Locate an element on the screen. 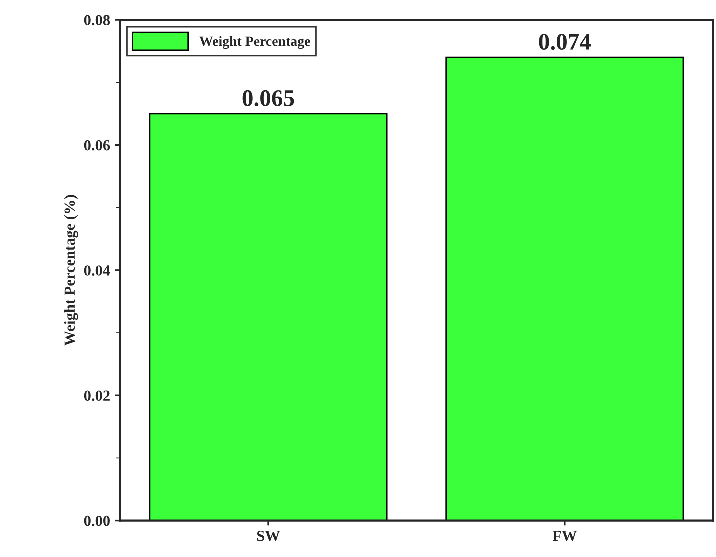  y-axis-title: Weight Percentage (%) is located at coordinates (71, 270).